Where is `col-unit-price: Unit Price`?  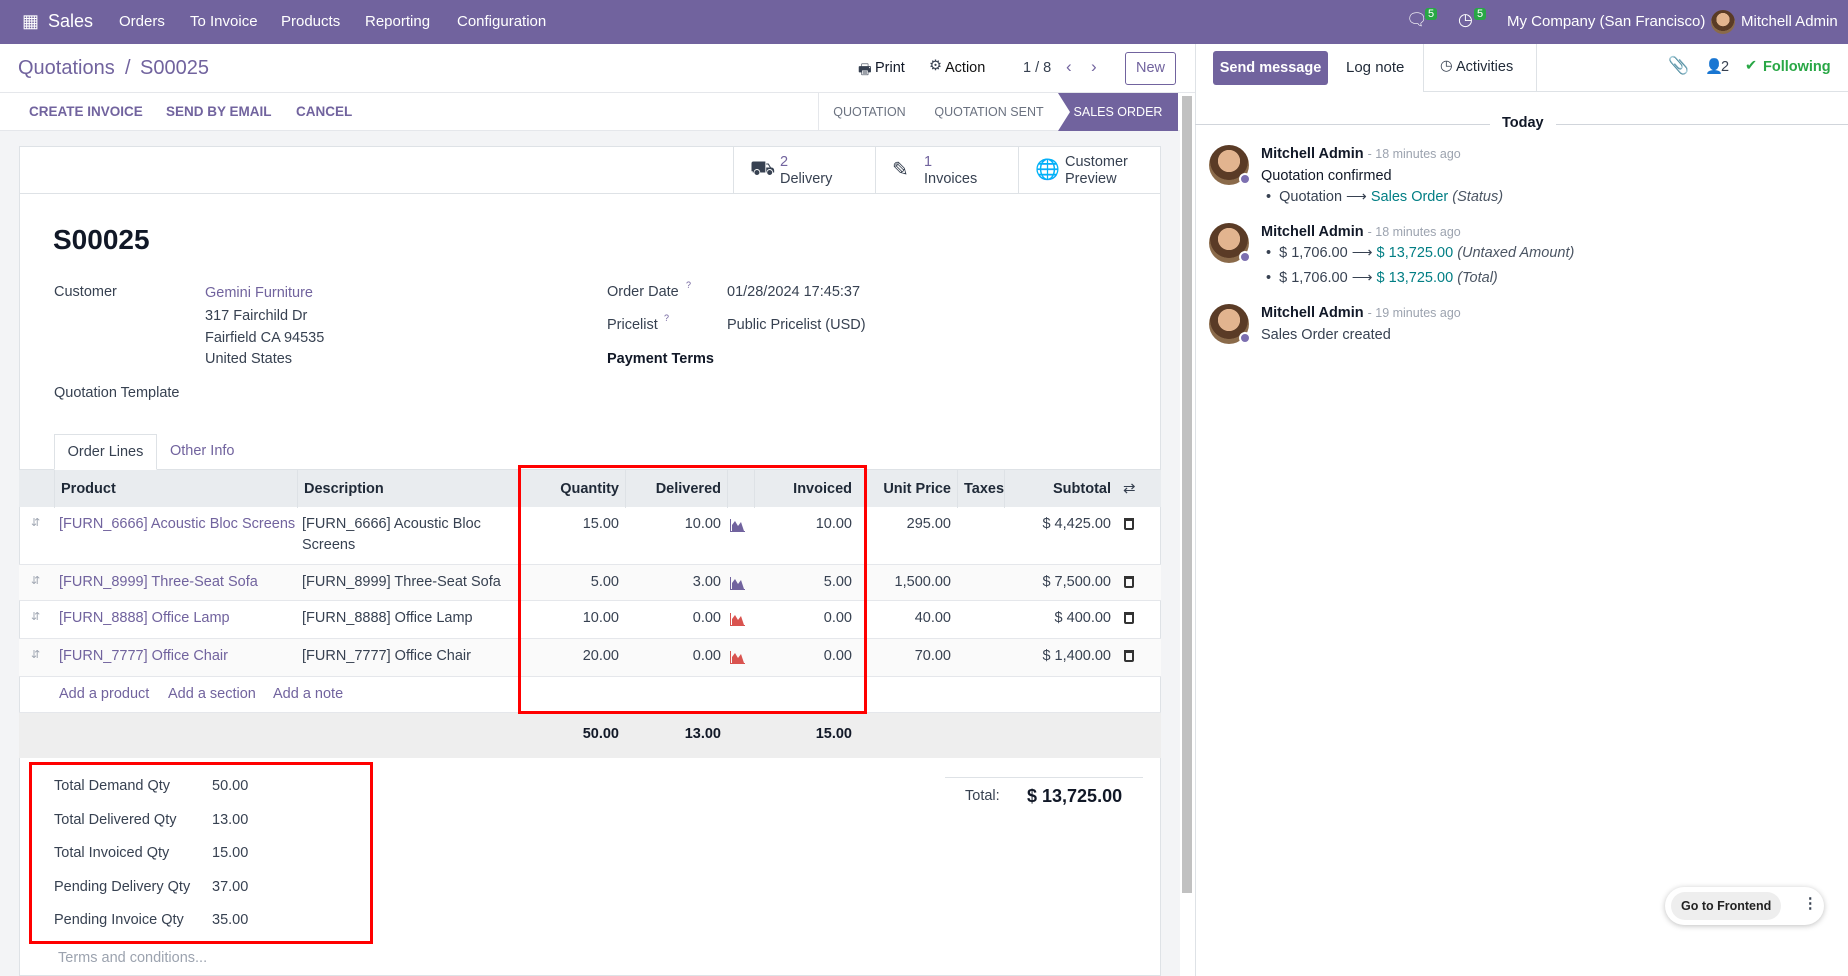 col-unit-price: Unit Price is located at coordinates (917, 489).